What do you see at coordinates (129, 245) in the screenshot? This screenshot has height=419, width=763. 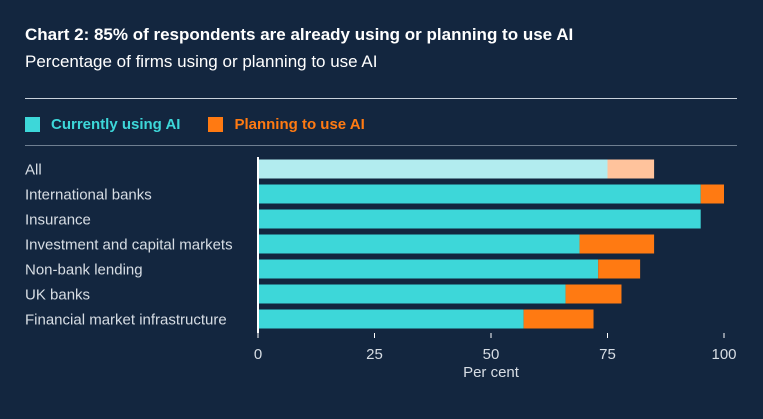 I see `category-label-investment-and-capital-markets: Investment and capital markets` at bounding box center [129, 245].